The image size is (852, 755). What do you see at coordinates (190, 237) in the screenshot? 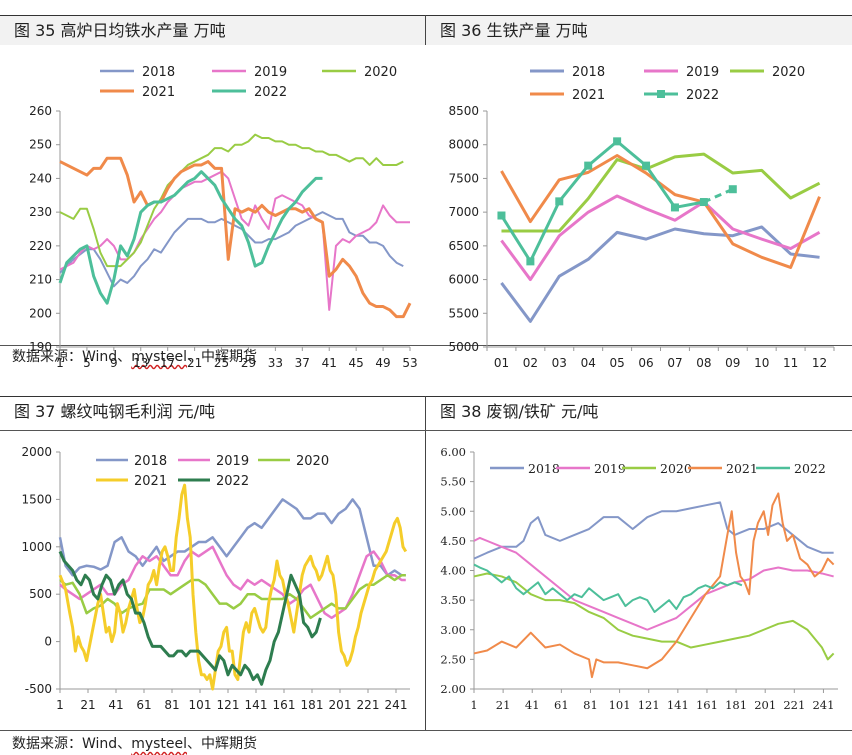
I see `fig35-series-2022-line` at bounding box center [190, 237].